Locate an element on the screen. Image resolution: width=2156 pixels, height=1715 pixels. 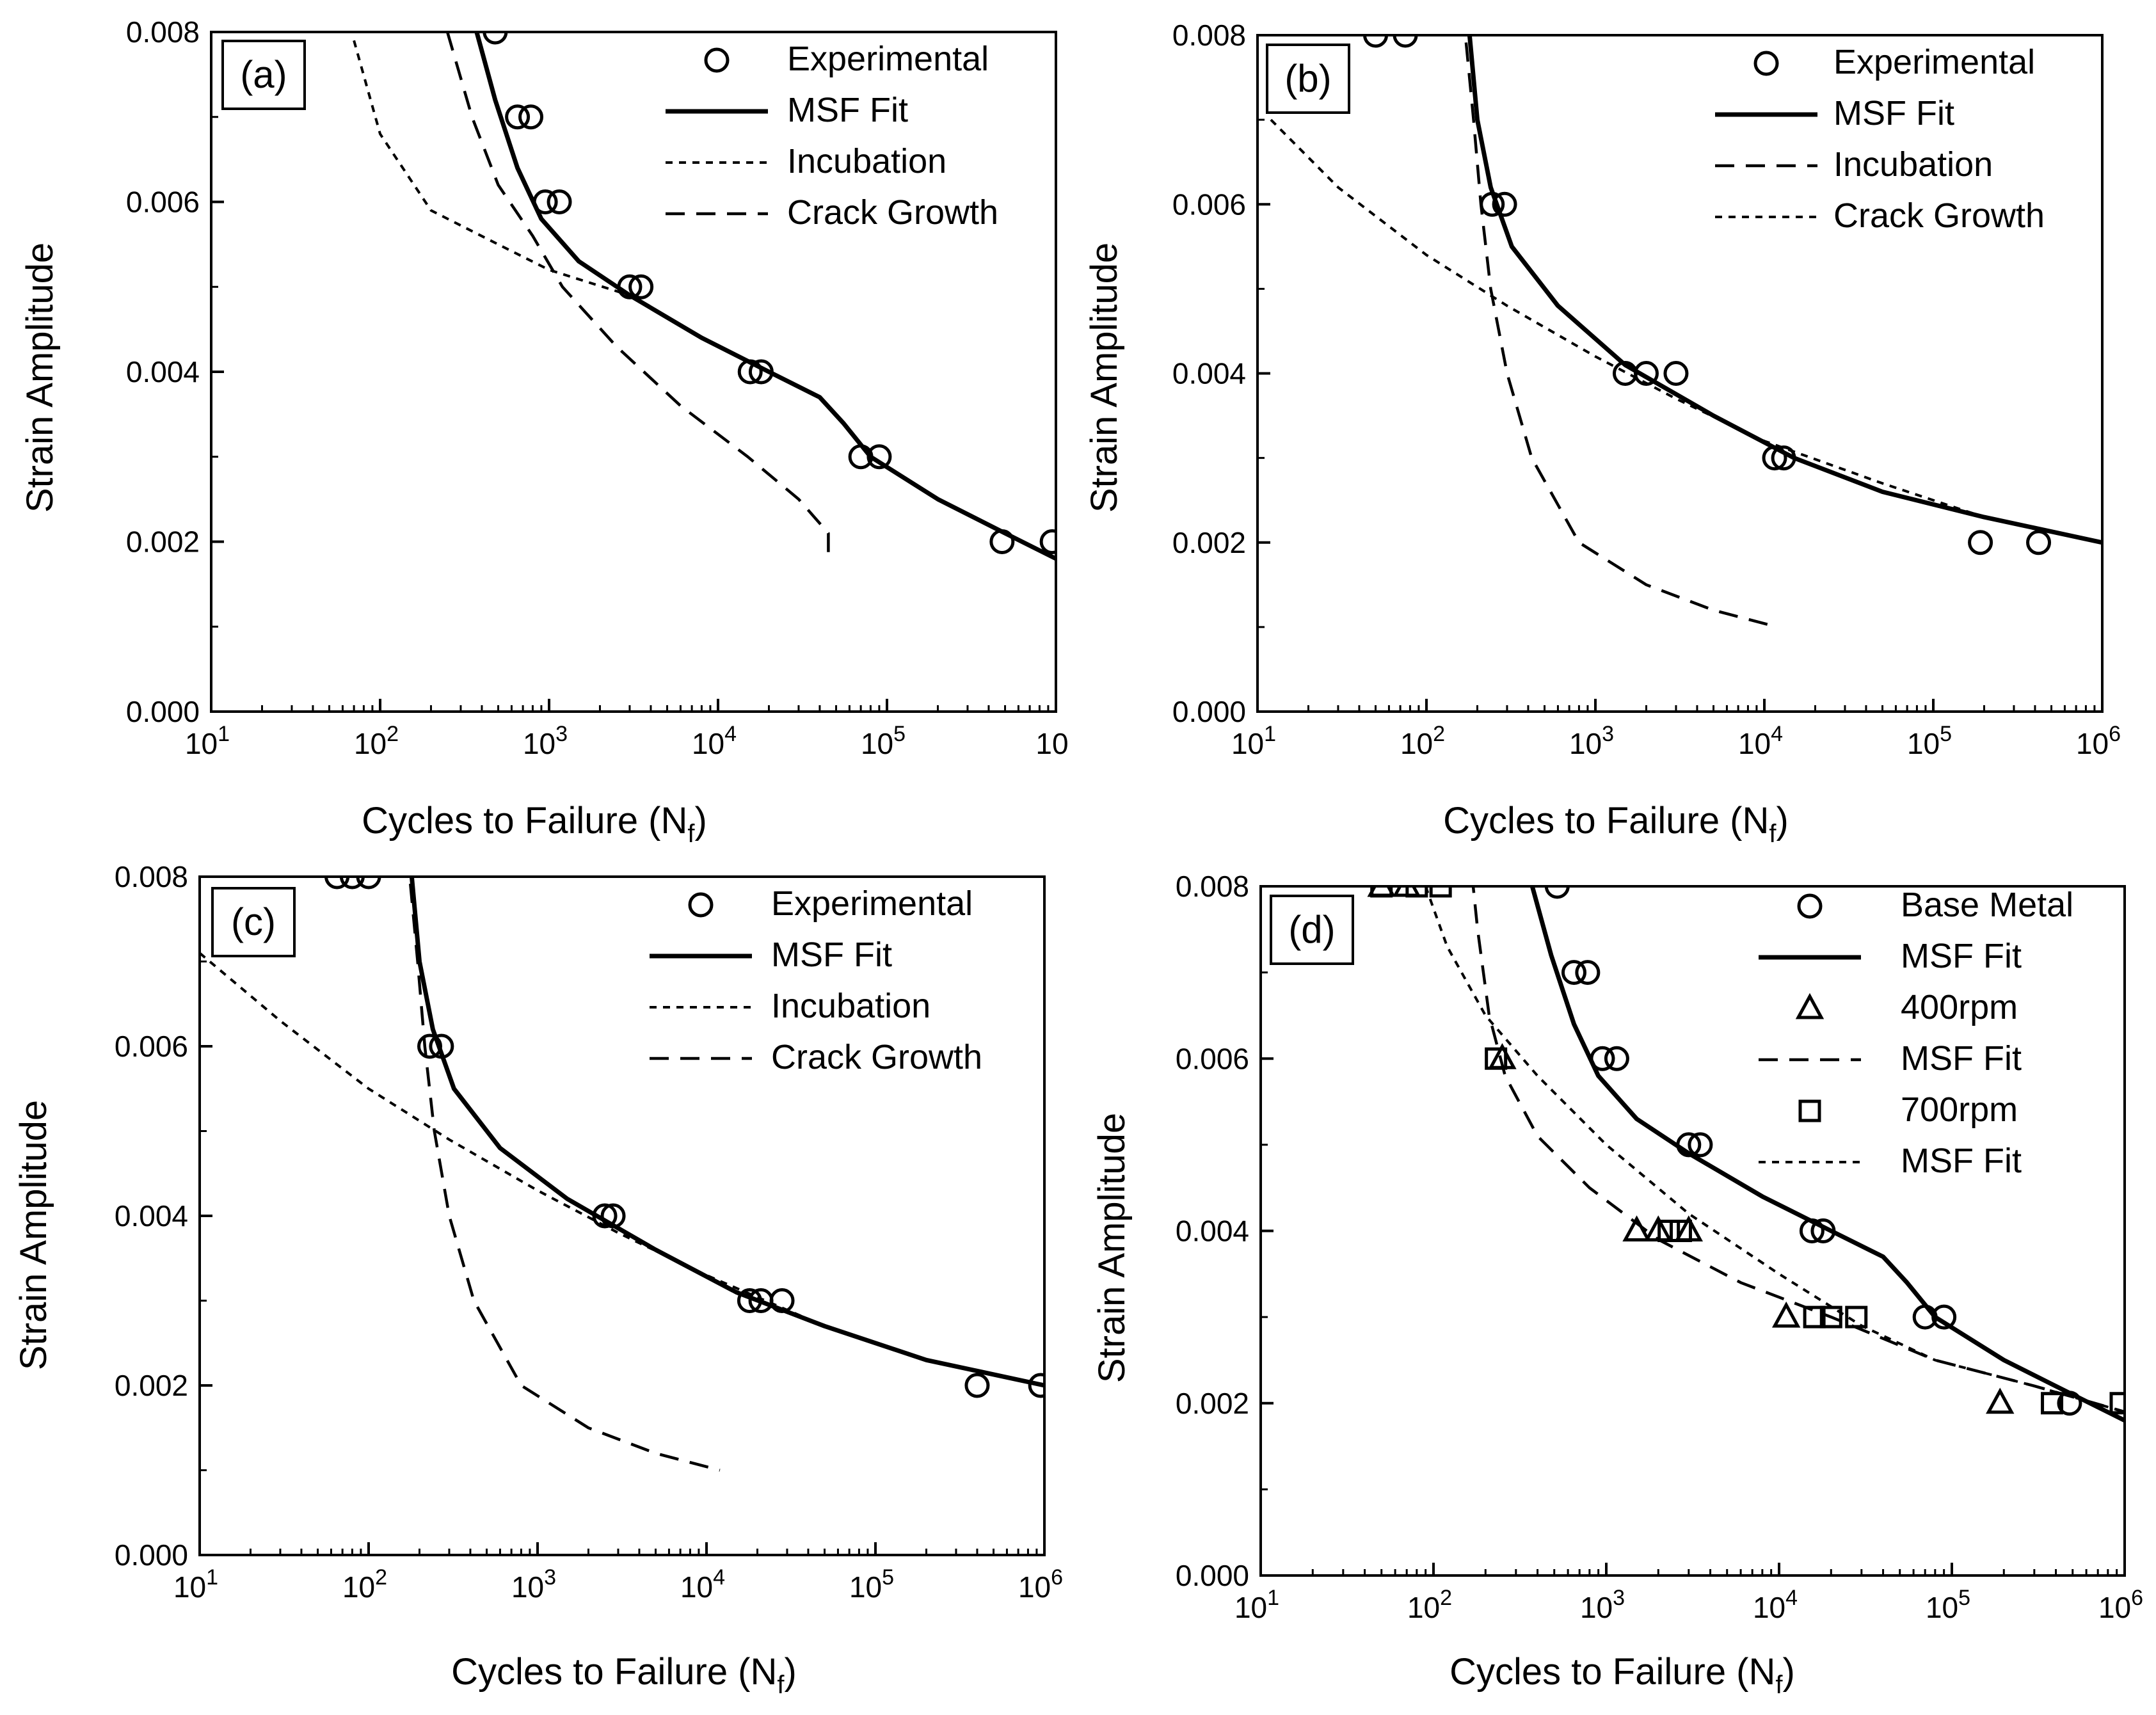
panel-tag: (d) is located at coordinates (1312, 929).